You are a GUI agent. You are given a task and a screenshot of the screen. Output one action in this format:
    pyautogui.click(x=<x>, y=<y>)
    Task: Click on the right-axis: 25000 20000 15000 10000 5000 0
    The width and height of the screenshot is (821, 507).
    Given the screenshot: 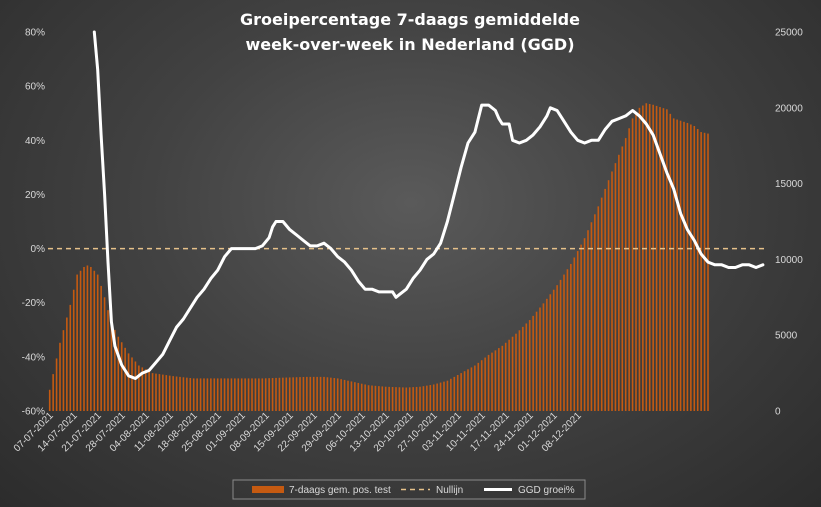 What is the action you would take?
    pyautogui.click(x=789, y=223)
    